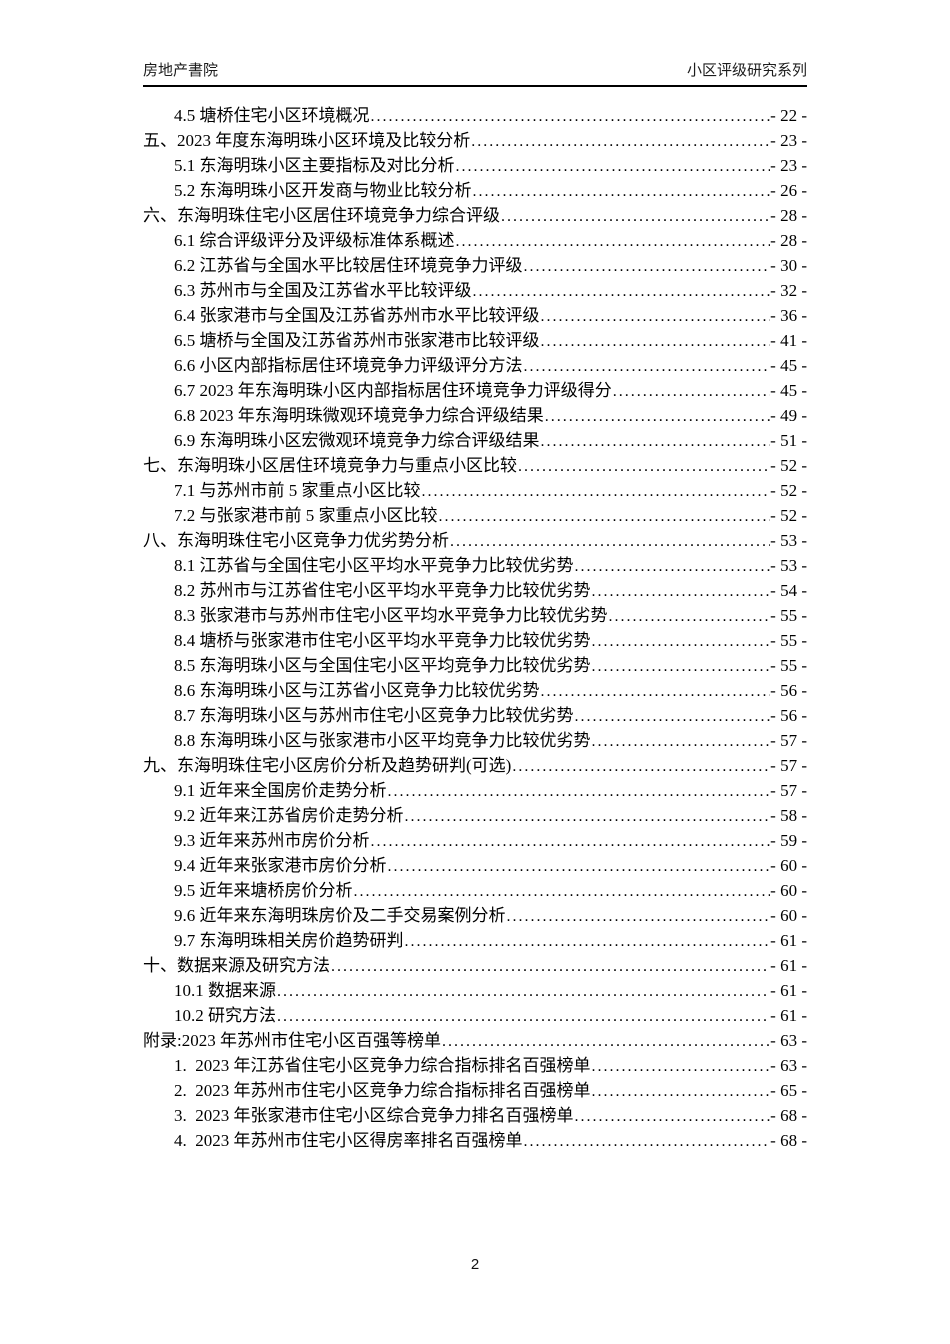 This screenshot has width=950, height=1344. Describe the element at coordinates (289, 815) in the screenshot. I see `toc-entry-label: 9.2 近年来江苏省房价走势分析` at that location.